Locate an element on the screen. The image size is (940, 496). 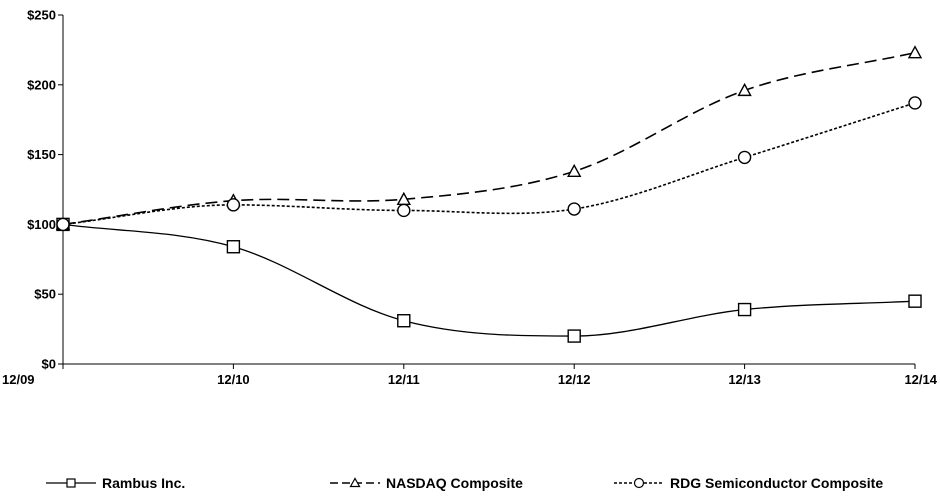
legend-label: RDG Semiconductor Composite is located at coordinates (776, 483).